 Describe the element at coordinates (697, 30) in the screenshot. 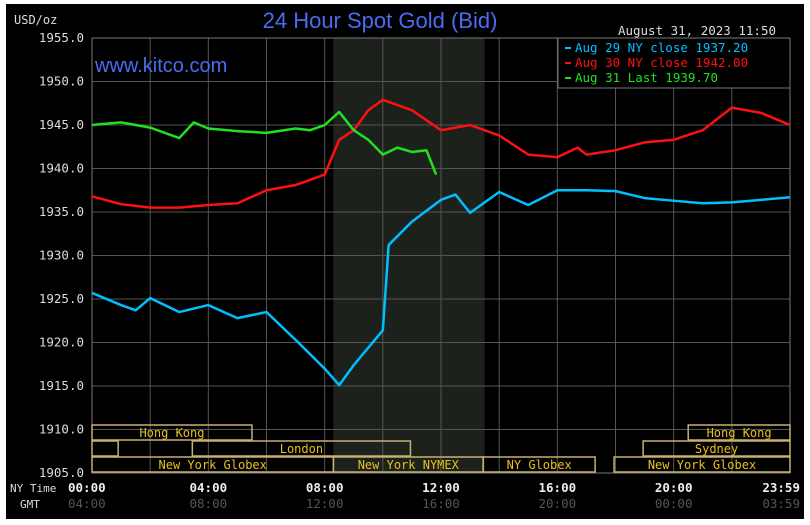

I see `timestamp: August 31, 2023 11:50` at that location.